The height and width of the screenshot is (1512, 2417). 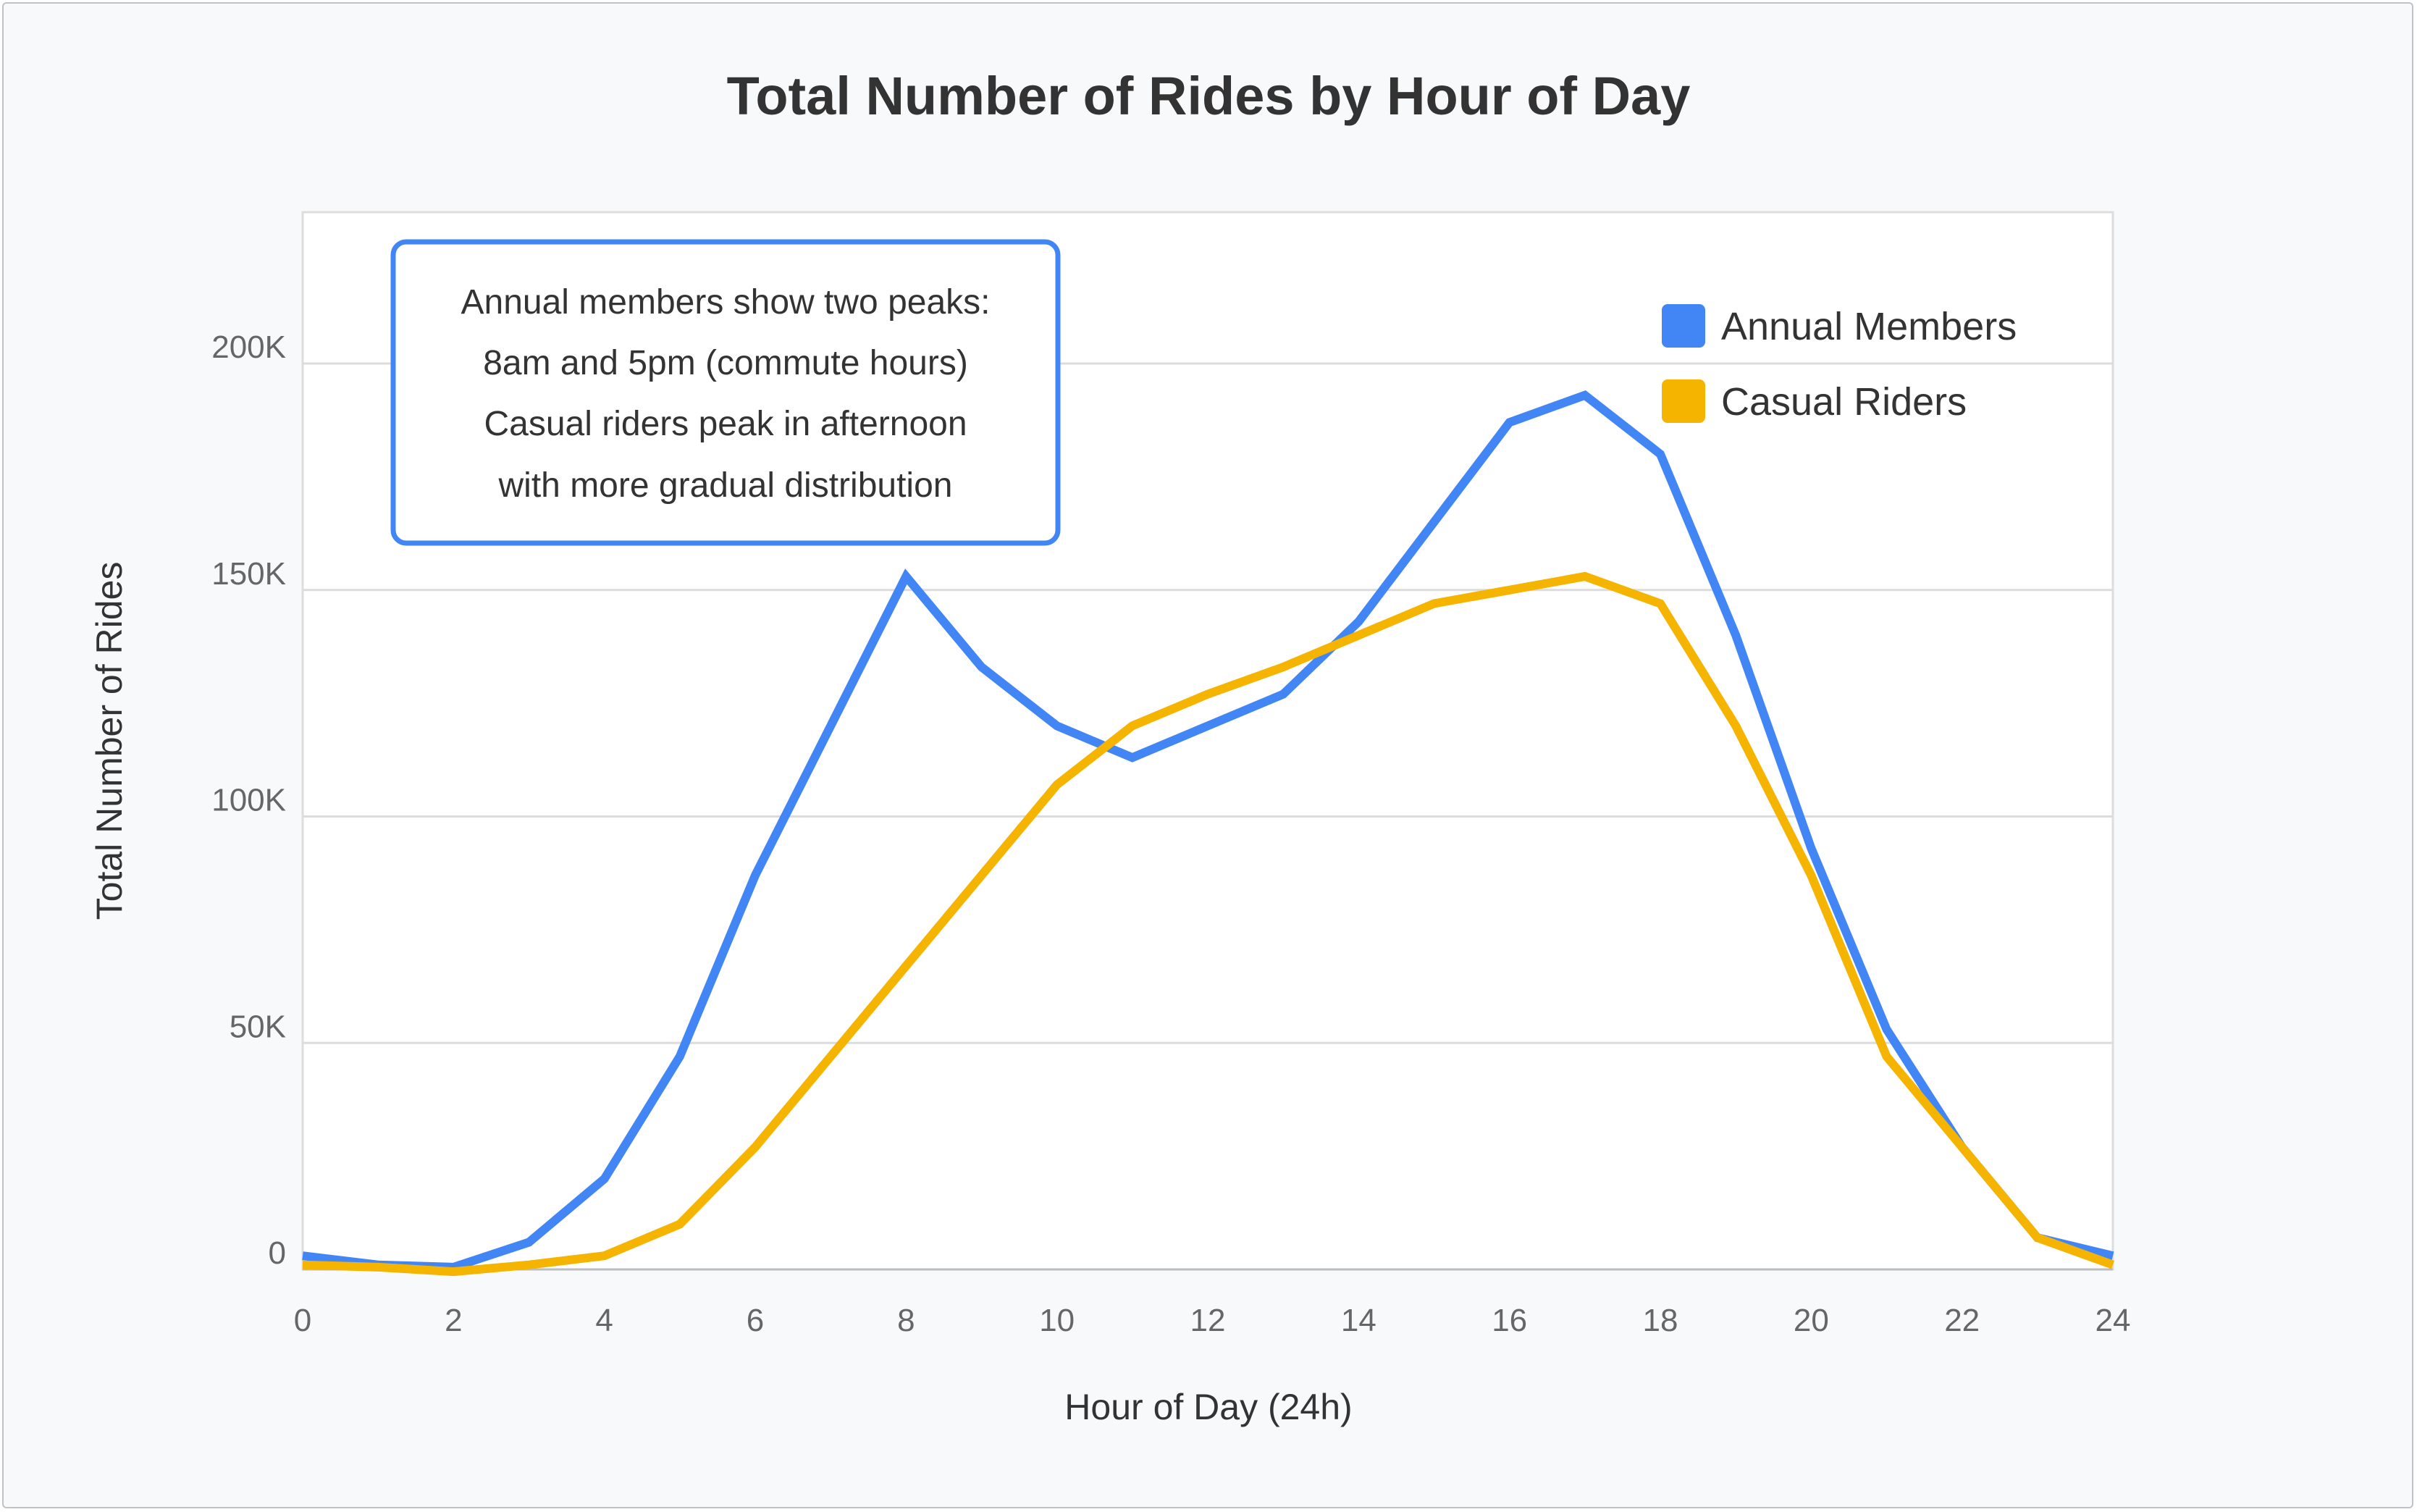 What do you see at coordinates (1209, 96) in the screenshot?
I see `chart-title: Total Number of Rides by Hour of Day` at bounding box center [1209, 96].